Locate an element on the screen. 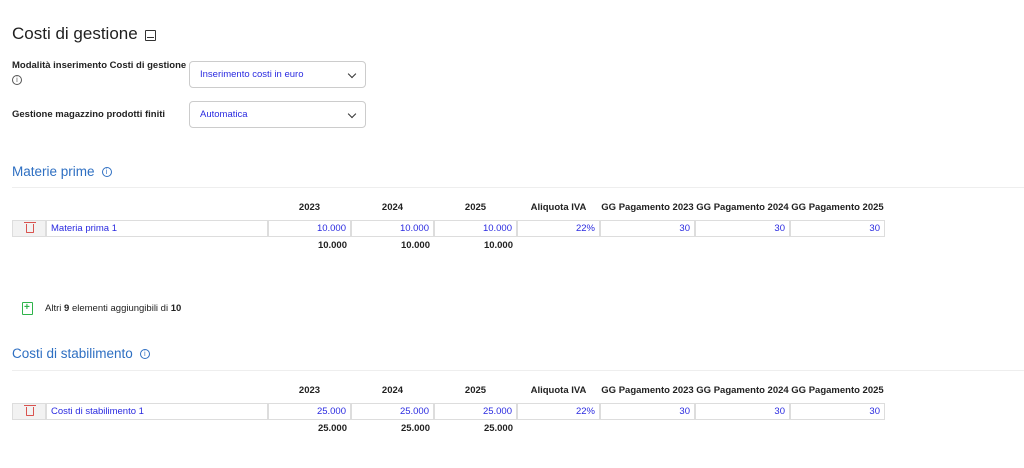 This screenshot has height=468, width=1024. value-2023-input: 25.000 is located at coordinates (309, 411).